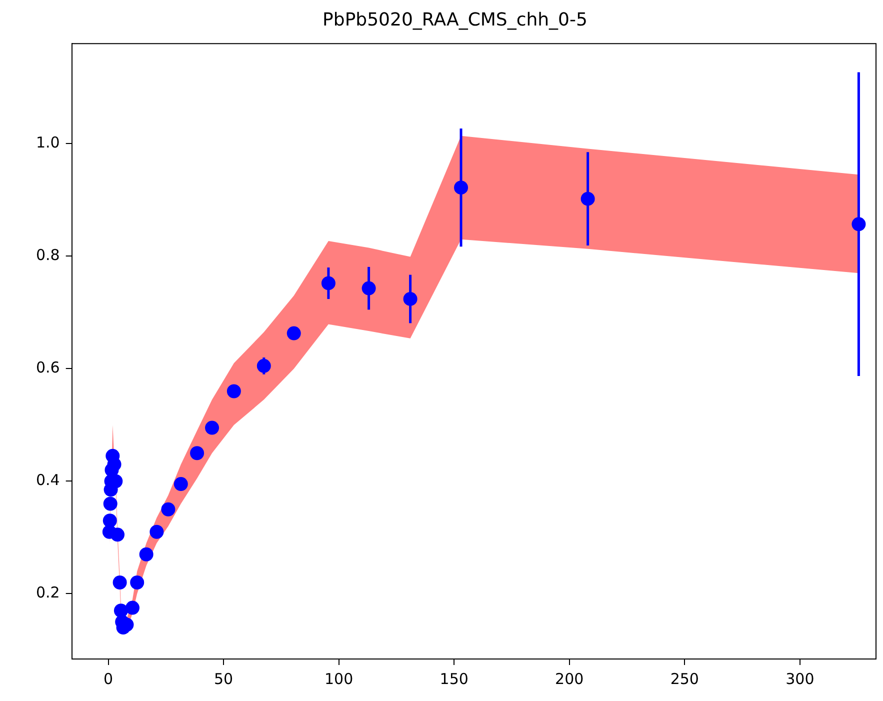 Image resolution: width=883 pixels, height=701 pixels. I want to click on y-tick-label: 0.2, so click(48, 593).